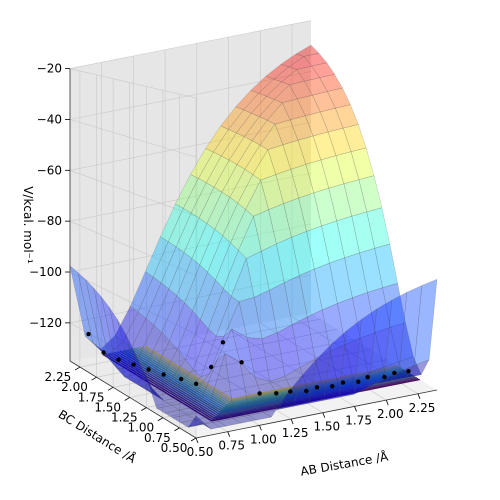 This screenshot has width=500, height=500. What do you see at coordinates (390, 414) in the screenshot?
I see `x-tick-label: 2.00` at bounding box center [390, 414].